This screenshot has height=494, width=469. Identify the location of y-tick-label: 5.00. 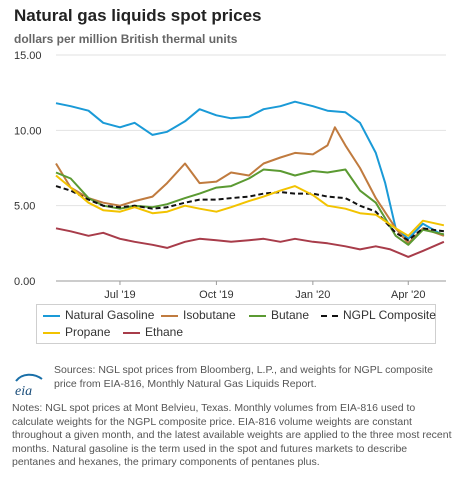
(24, 207).